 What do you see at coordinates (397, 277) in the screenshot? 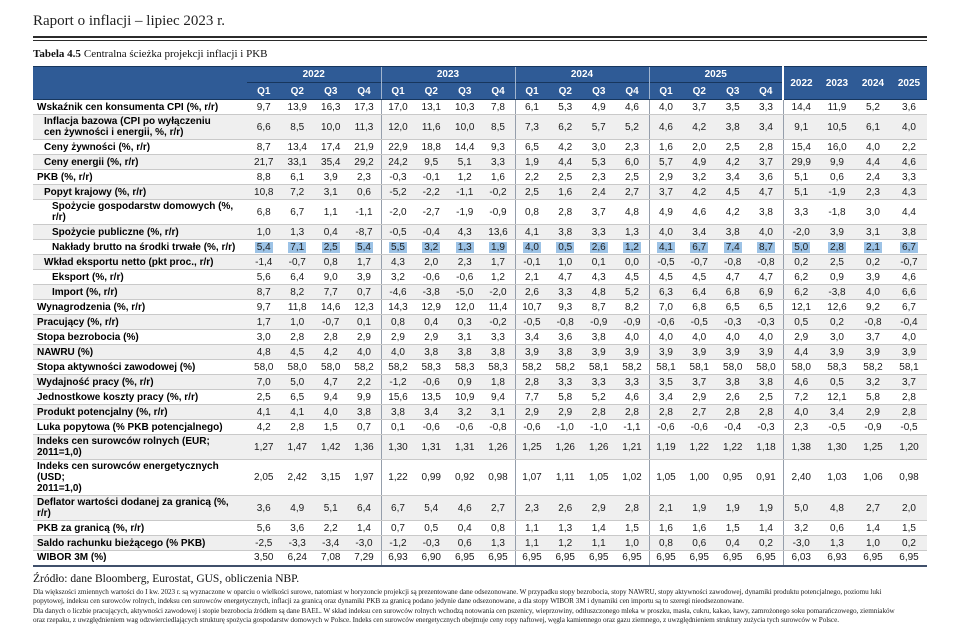
I see `value-cell: 3,2` at bounding box center [397, 277].